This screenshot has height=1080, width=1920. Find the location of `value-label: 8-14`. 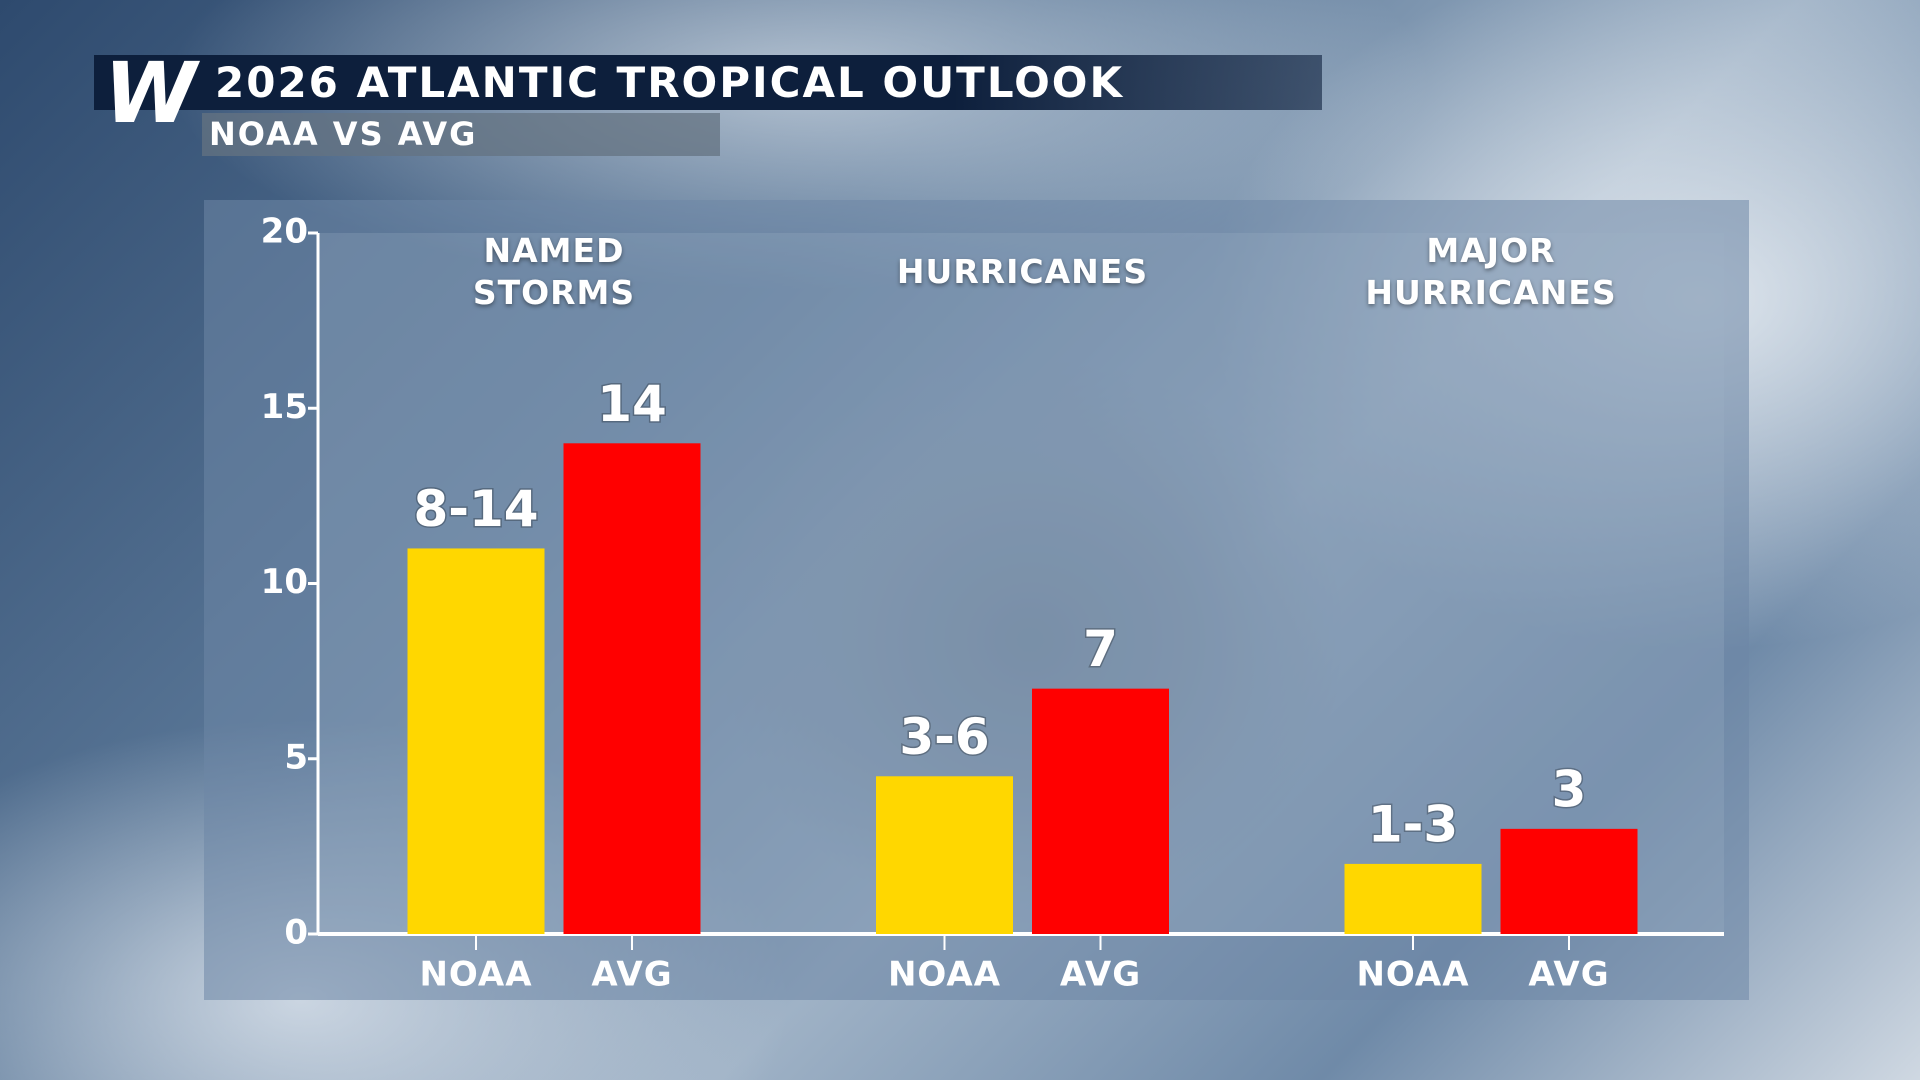

value-label: 8-14 is located at coordinates (475, 509).